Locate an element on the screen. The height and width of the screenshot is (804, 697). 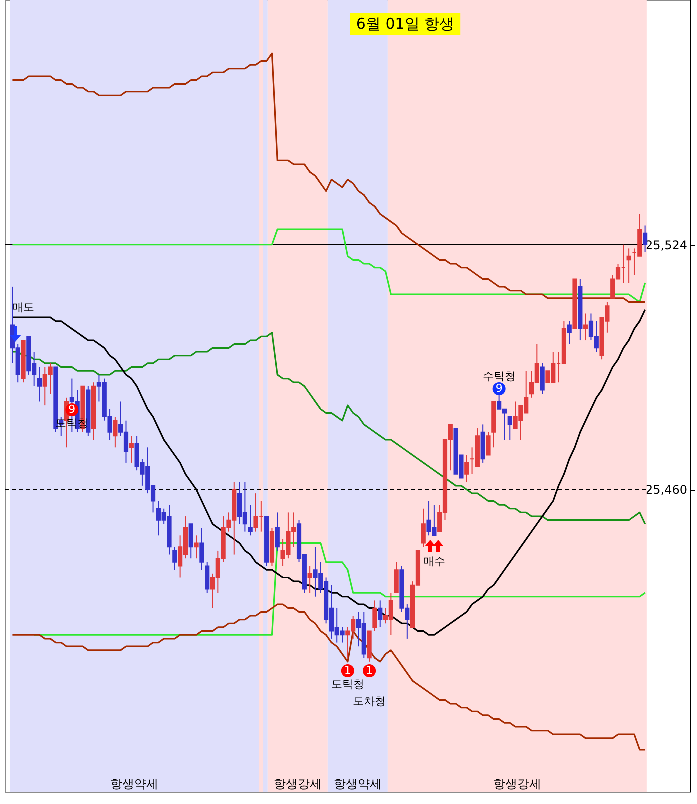
y-tick-label: 25,460 is located at coordinates (667, 490).